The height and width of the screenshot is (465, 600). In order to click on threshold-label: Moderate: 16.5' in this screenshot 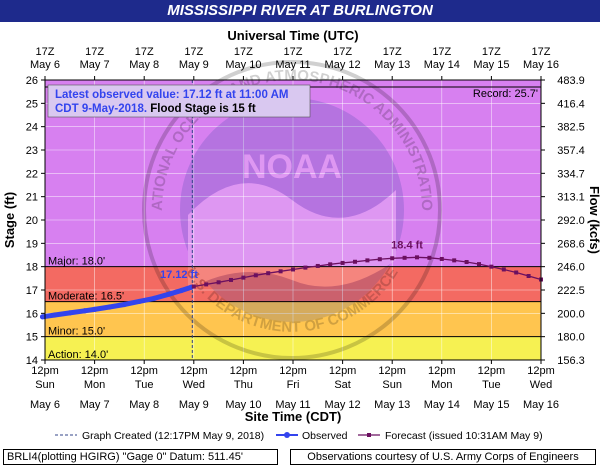, I will do `click(86, 297)`.